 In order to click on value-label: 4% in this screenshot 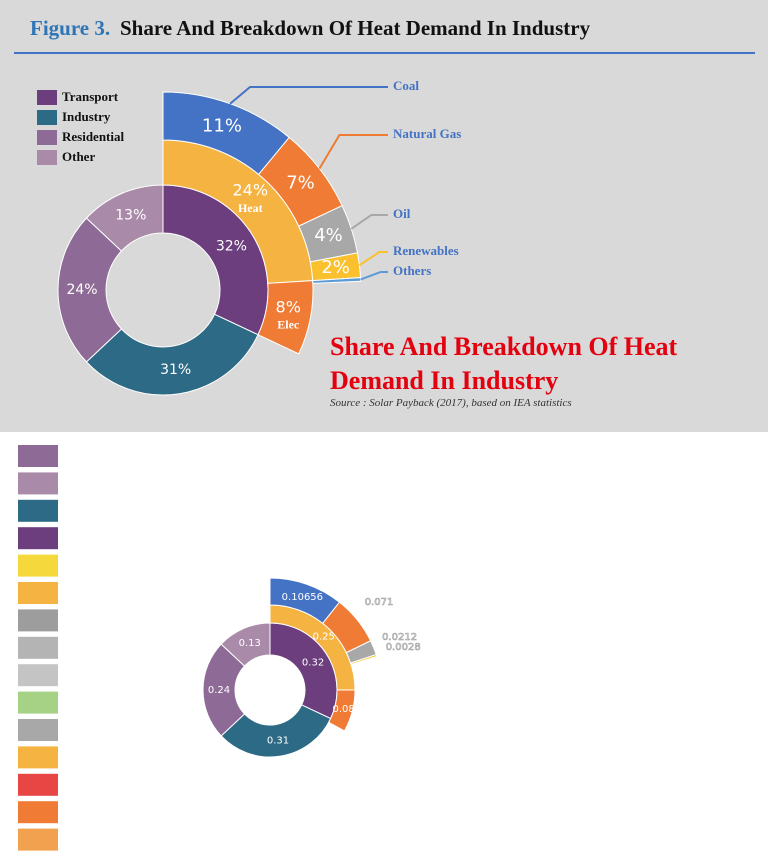, I will do `click(328, 235)`.